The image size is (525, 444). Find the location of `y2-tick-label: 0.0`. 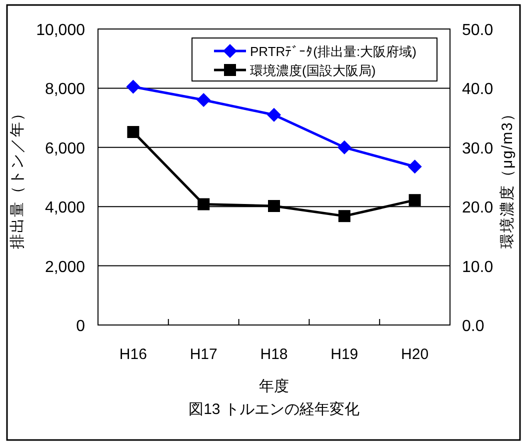

y2-tick-label: 0.0 is located at coordinates (473, 326).